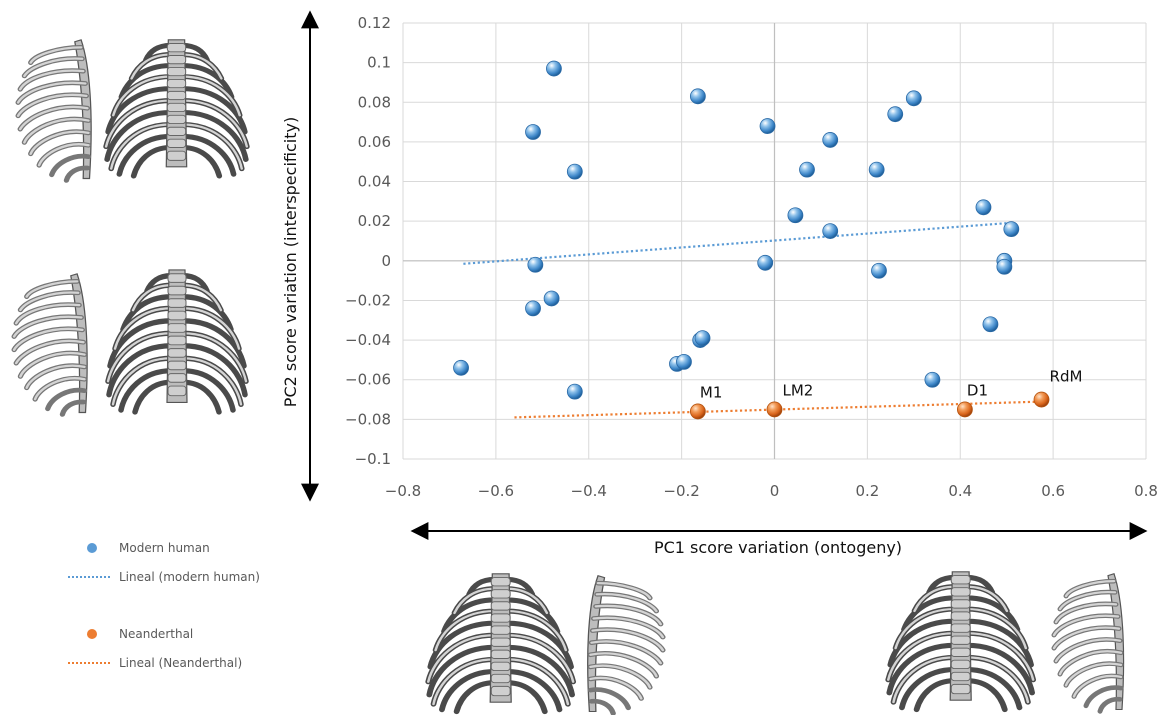 This screenshot has width=1167, height=715. What do you see at coordinates (374, 102) in the screenshot?
I see `y-tick-label: 0.08` at bounding box center [374, 102].